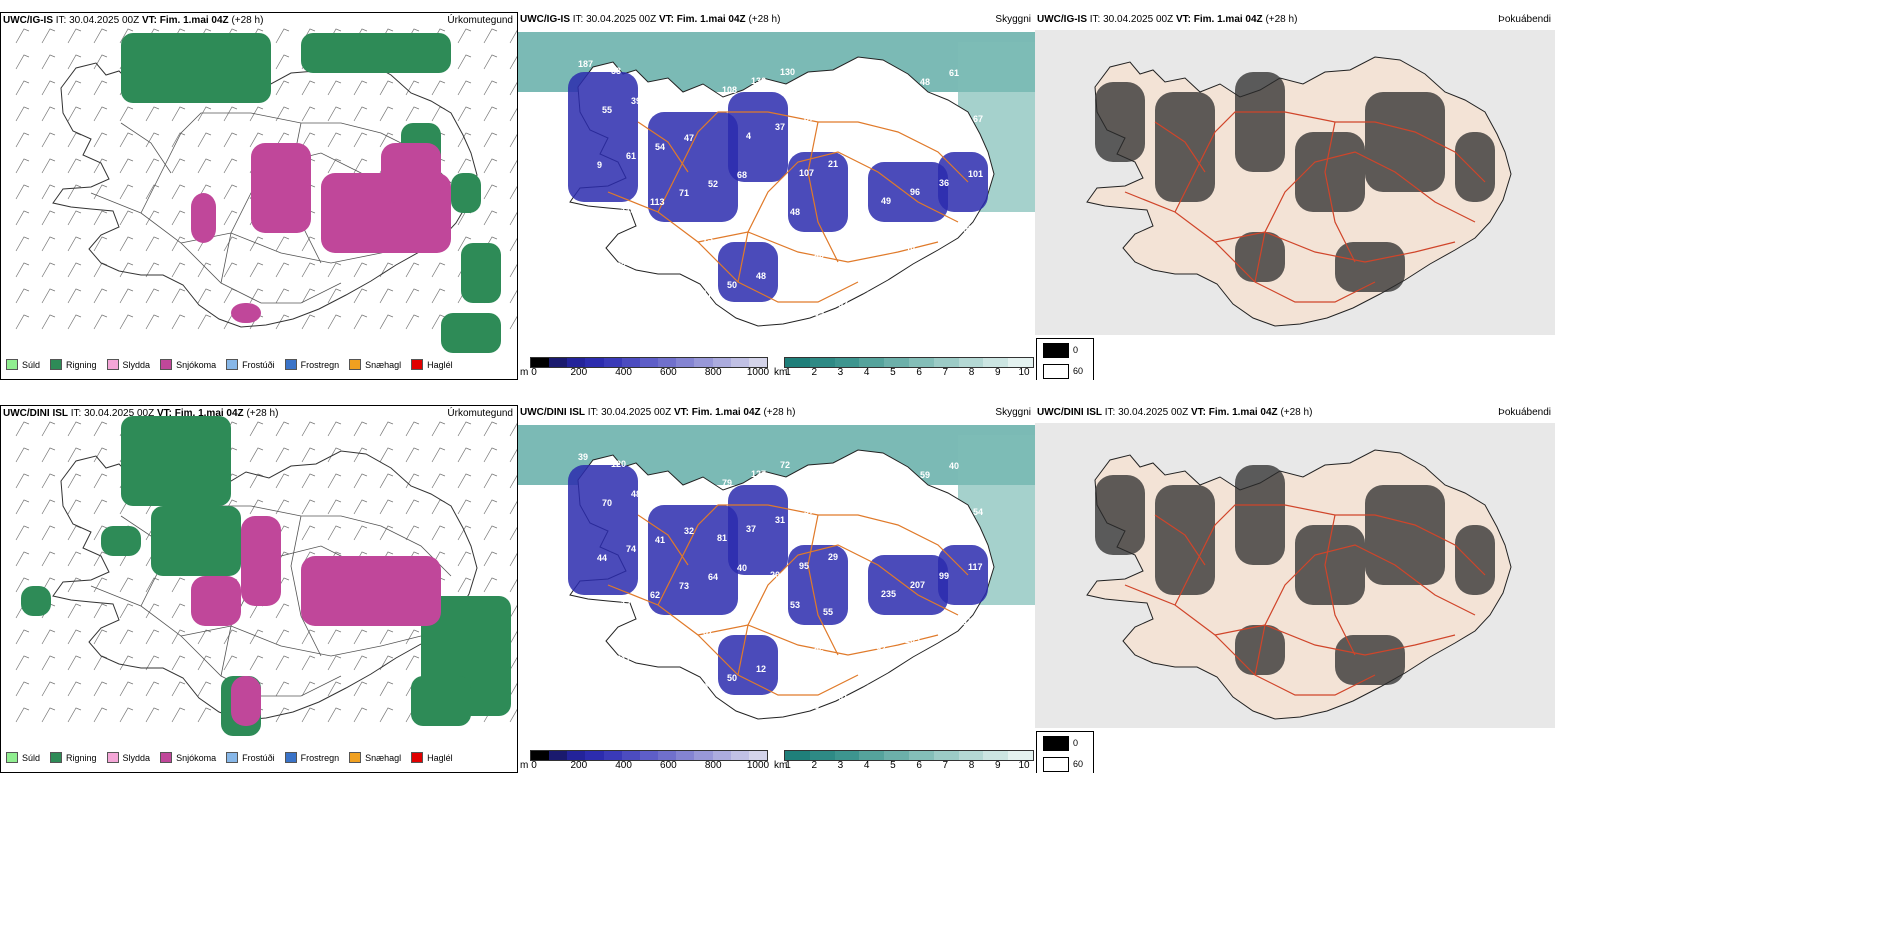 The width and height of the screenshot is (1900, 950). Describe the element at coordinates (649, 362) in the screenshot. I see `cloud-base-scale-bar` at that location.